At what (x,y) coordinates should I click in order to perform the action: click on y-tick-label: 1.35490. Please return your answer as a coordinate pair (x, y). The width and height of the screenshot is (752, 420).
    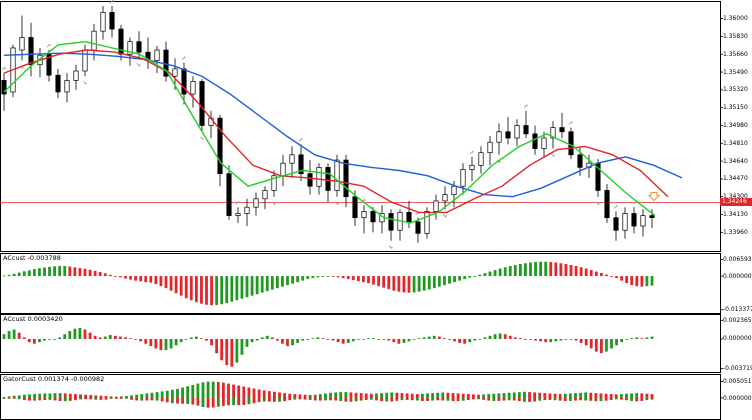
    Looking at the image, I should click on (735, 72).